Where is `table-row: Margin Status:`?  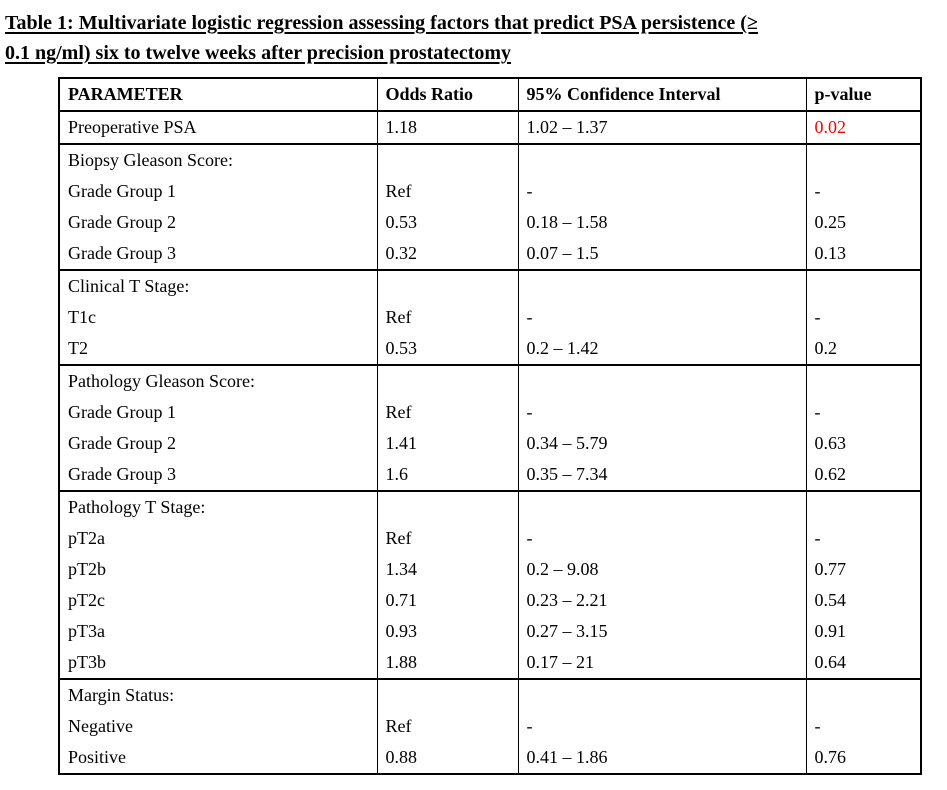
table-row: Margin Status: is located at coordinates (490, 694).